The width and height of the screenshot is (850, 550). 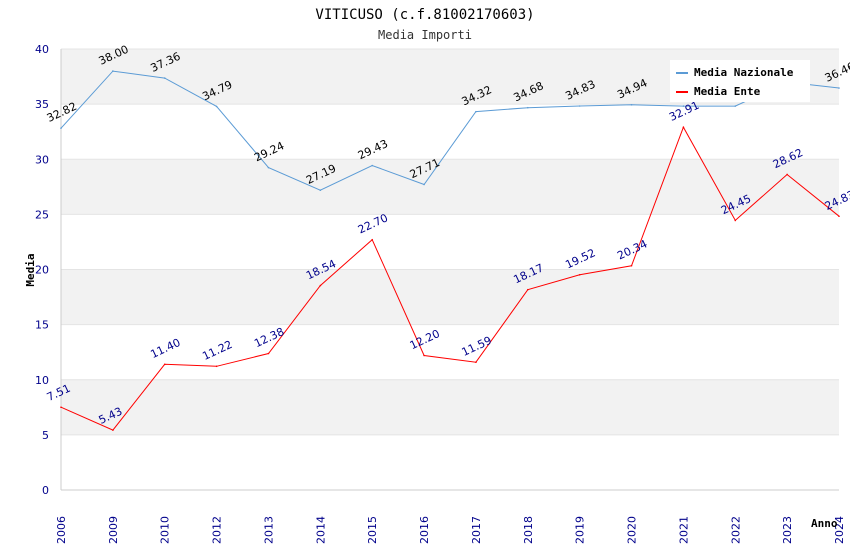 What do you see at coordinates (42, 214) in the screenshot?
I see `y-tick-label: 25` at bounding box center [42, 214].